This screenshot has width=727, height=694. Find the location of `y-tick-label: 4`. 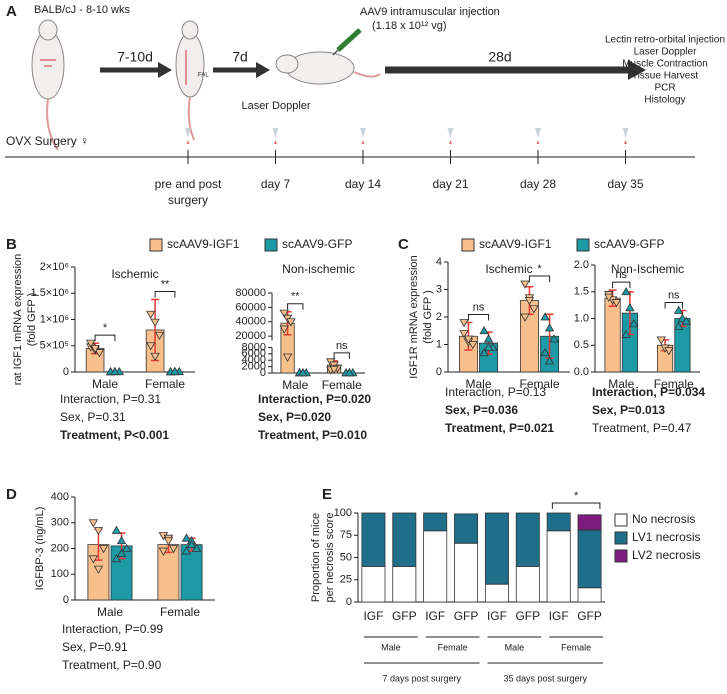

y-tick-label: 4 is located at coordinates (439, 262).